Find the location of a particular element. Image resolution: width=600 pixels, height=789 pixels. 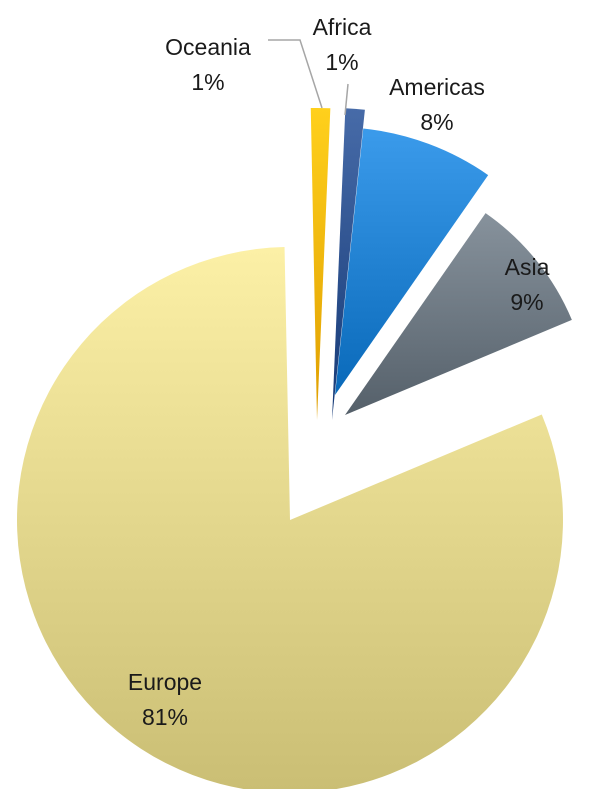

slice-label-oceania: Oceania is located at coordinates (208, 47).